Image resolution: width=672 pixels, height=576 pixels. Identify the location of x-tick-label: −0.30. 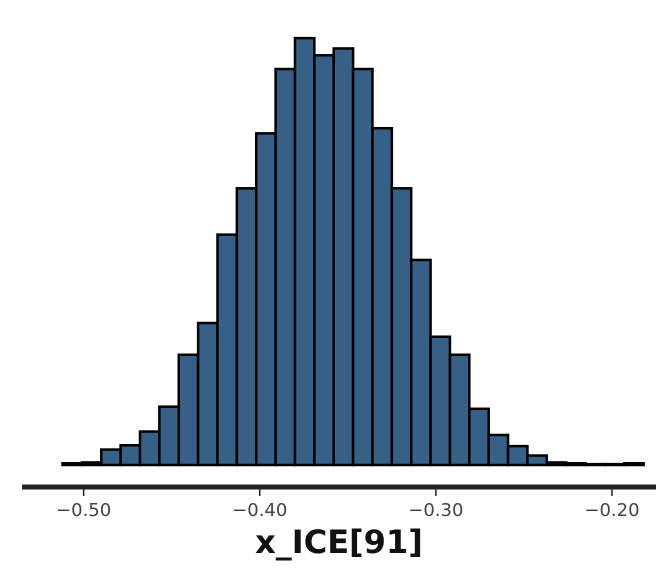
(435, 510).